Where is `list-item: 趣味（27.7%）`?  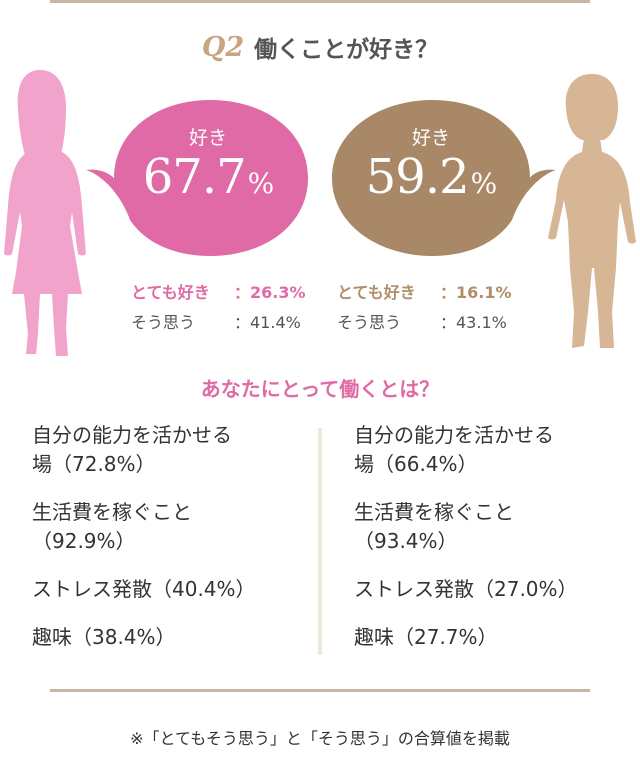
list-item: 趣味（27.7%） is located at coordinates (489, 637).